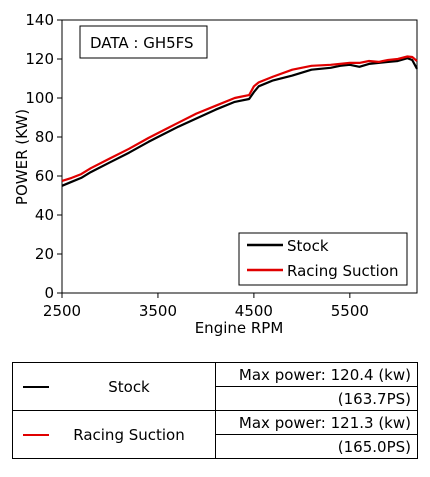 This screenshot has height=477, width=430. Describe the element at coordinates (158, 311) in the screenshot. I see `x-tick-label: 3500` at that location.